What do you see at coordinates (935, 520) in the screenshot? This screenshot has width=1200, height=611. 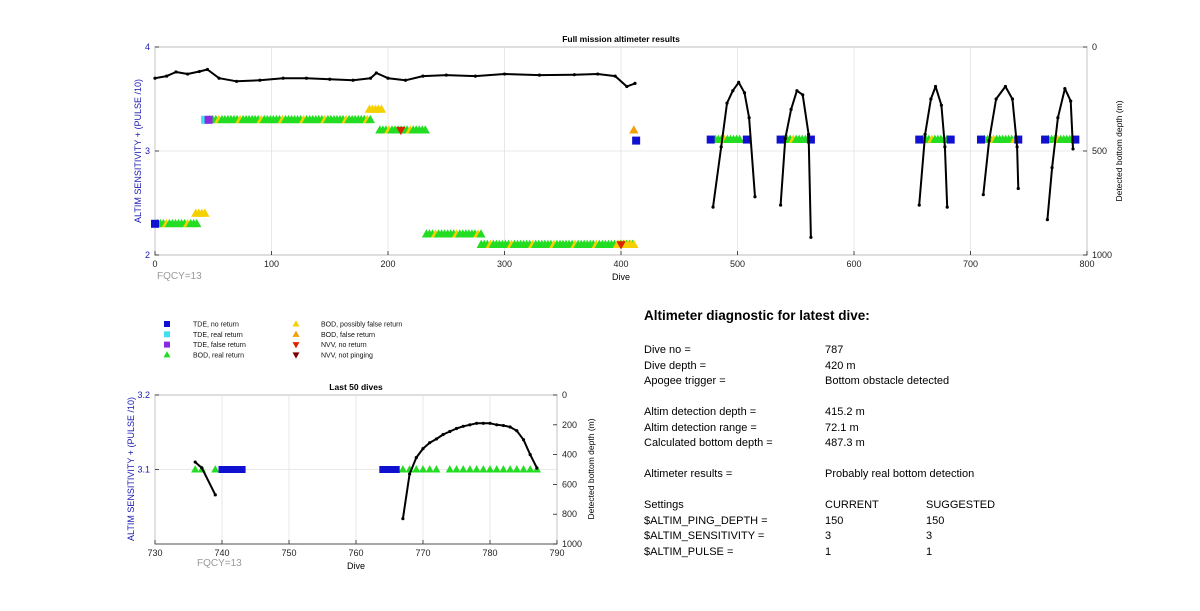 I see `setting-suggested: 150` at bounding box center [935, 520].